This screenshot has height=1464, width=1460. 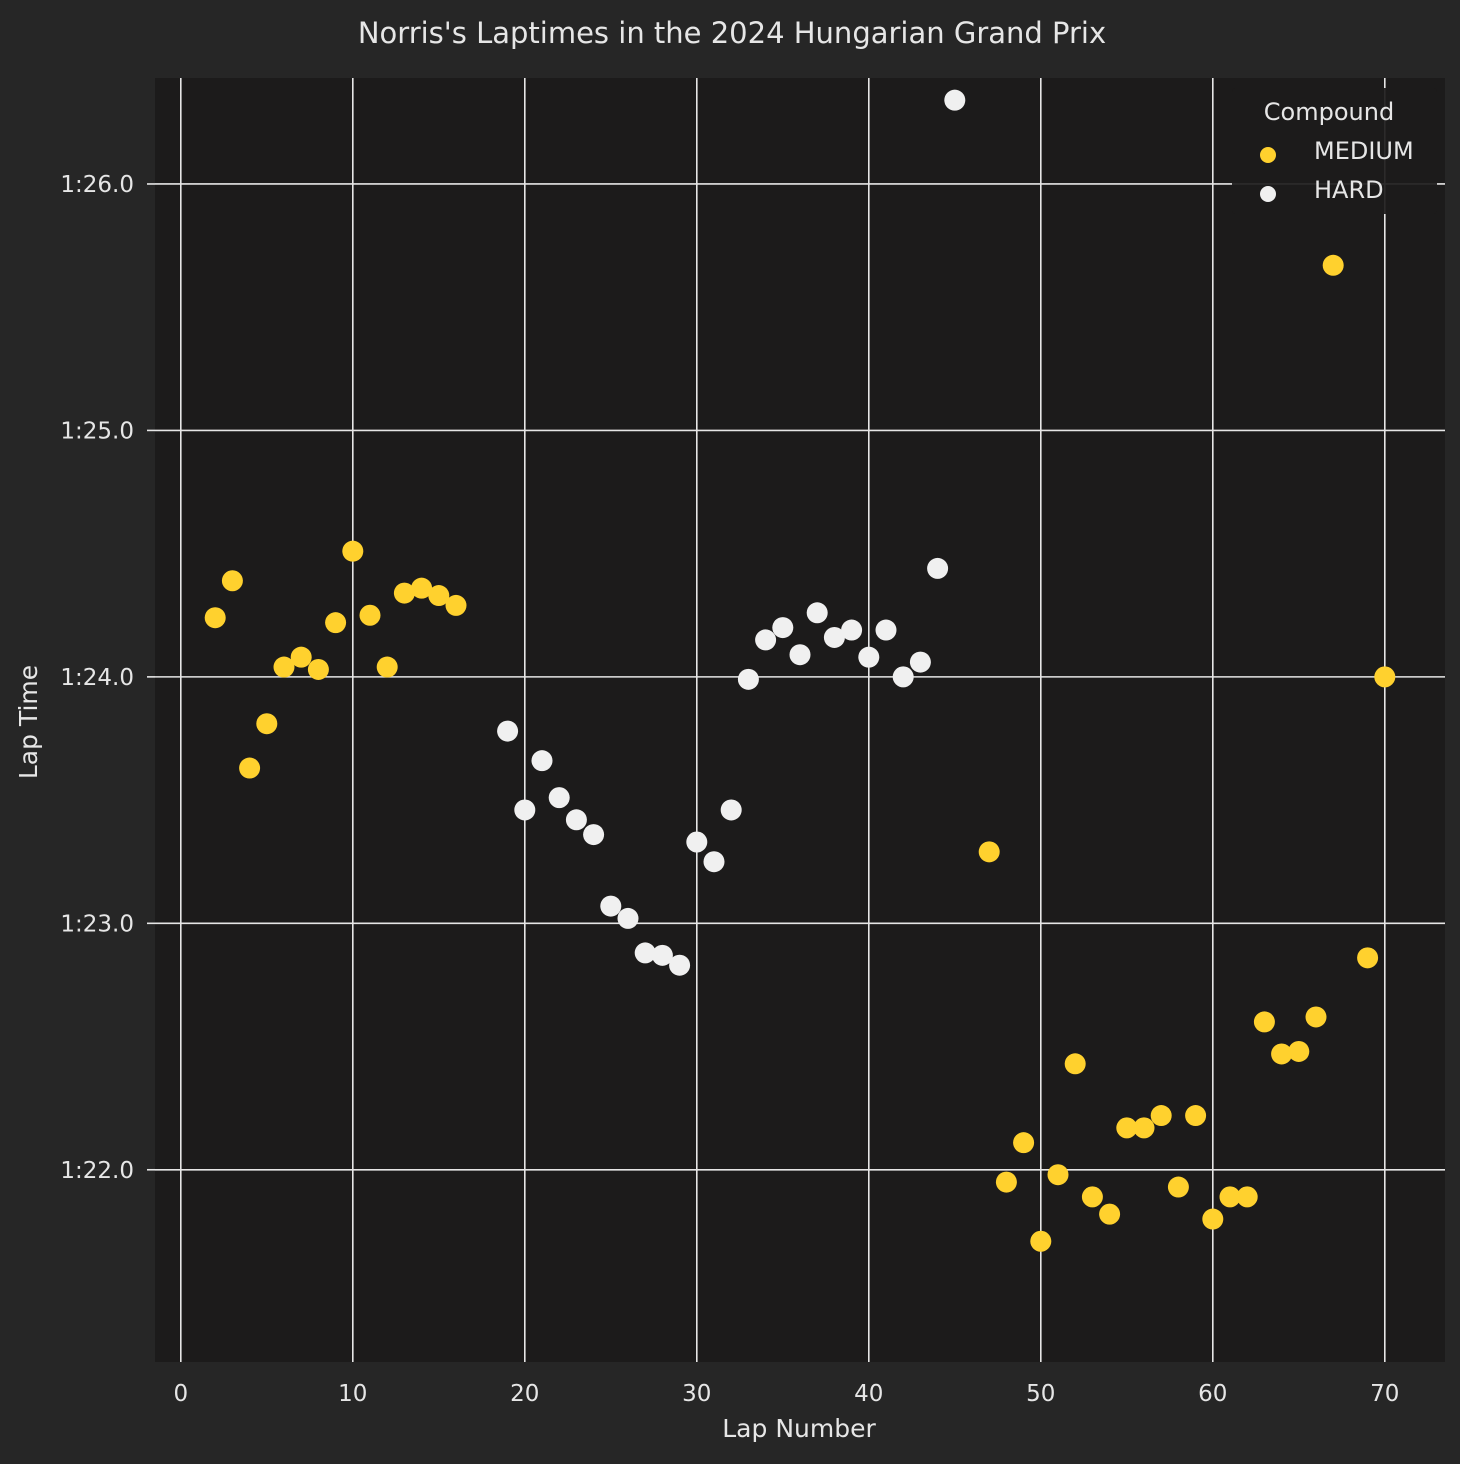 What do you see at coordinates (696, 1394) in the screenshot?
I see `x-tick-label: 30` at bounding box center [696, 1394].